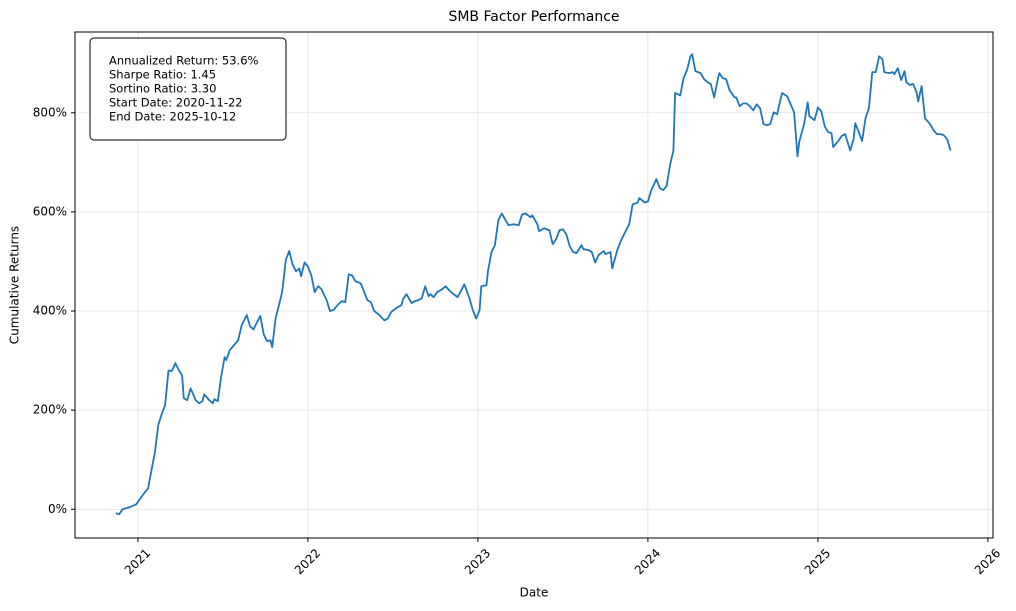 The width and height of the screenshot is (1016, 611). What do you see at coordinates (176, 103) in the screenshot?
I see `stats-line: Start Date: 2020-11-22` at bounding box center [176, 103].